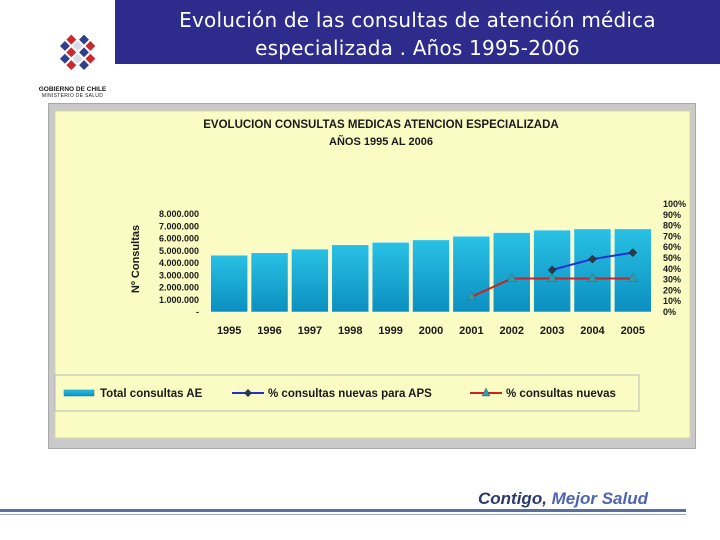  What do you see at coordinates (390, 331) in the screenshot?
I see `x-tick-label: 1999` at bounding box center [390, 331].